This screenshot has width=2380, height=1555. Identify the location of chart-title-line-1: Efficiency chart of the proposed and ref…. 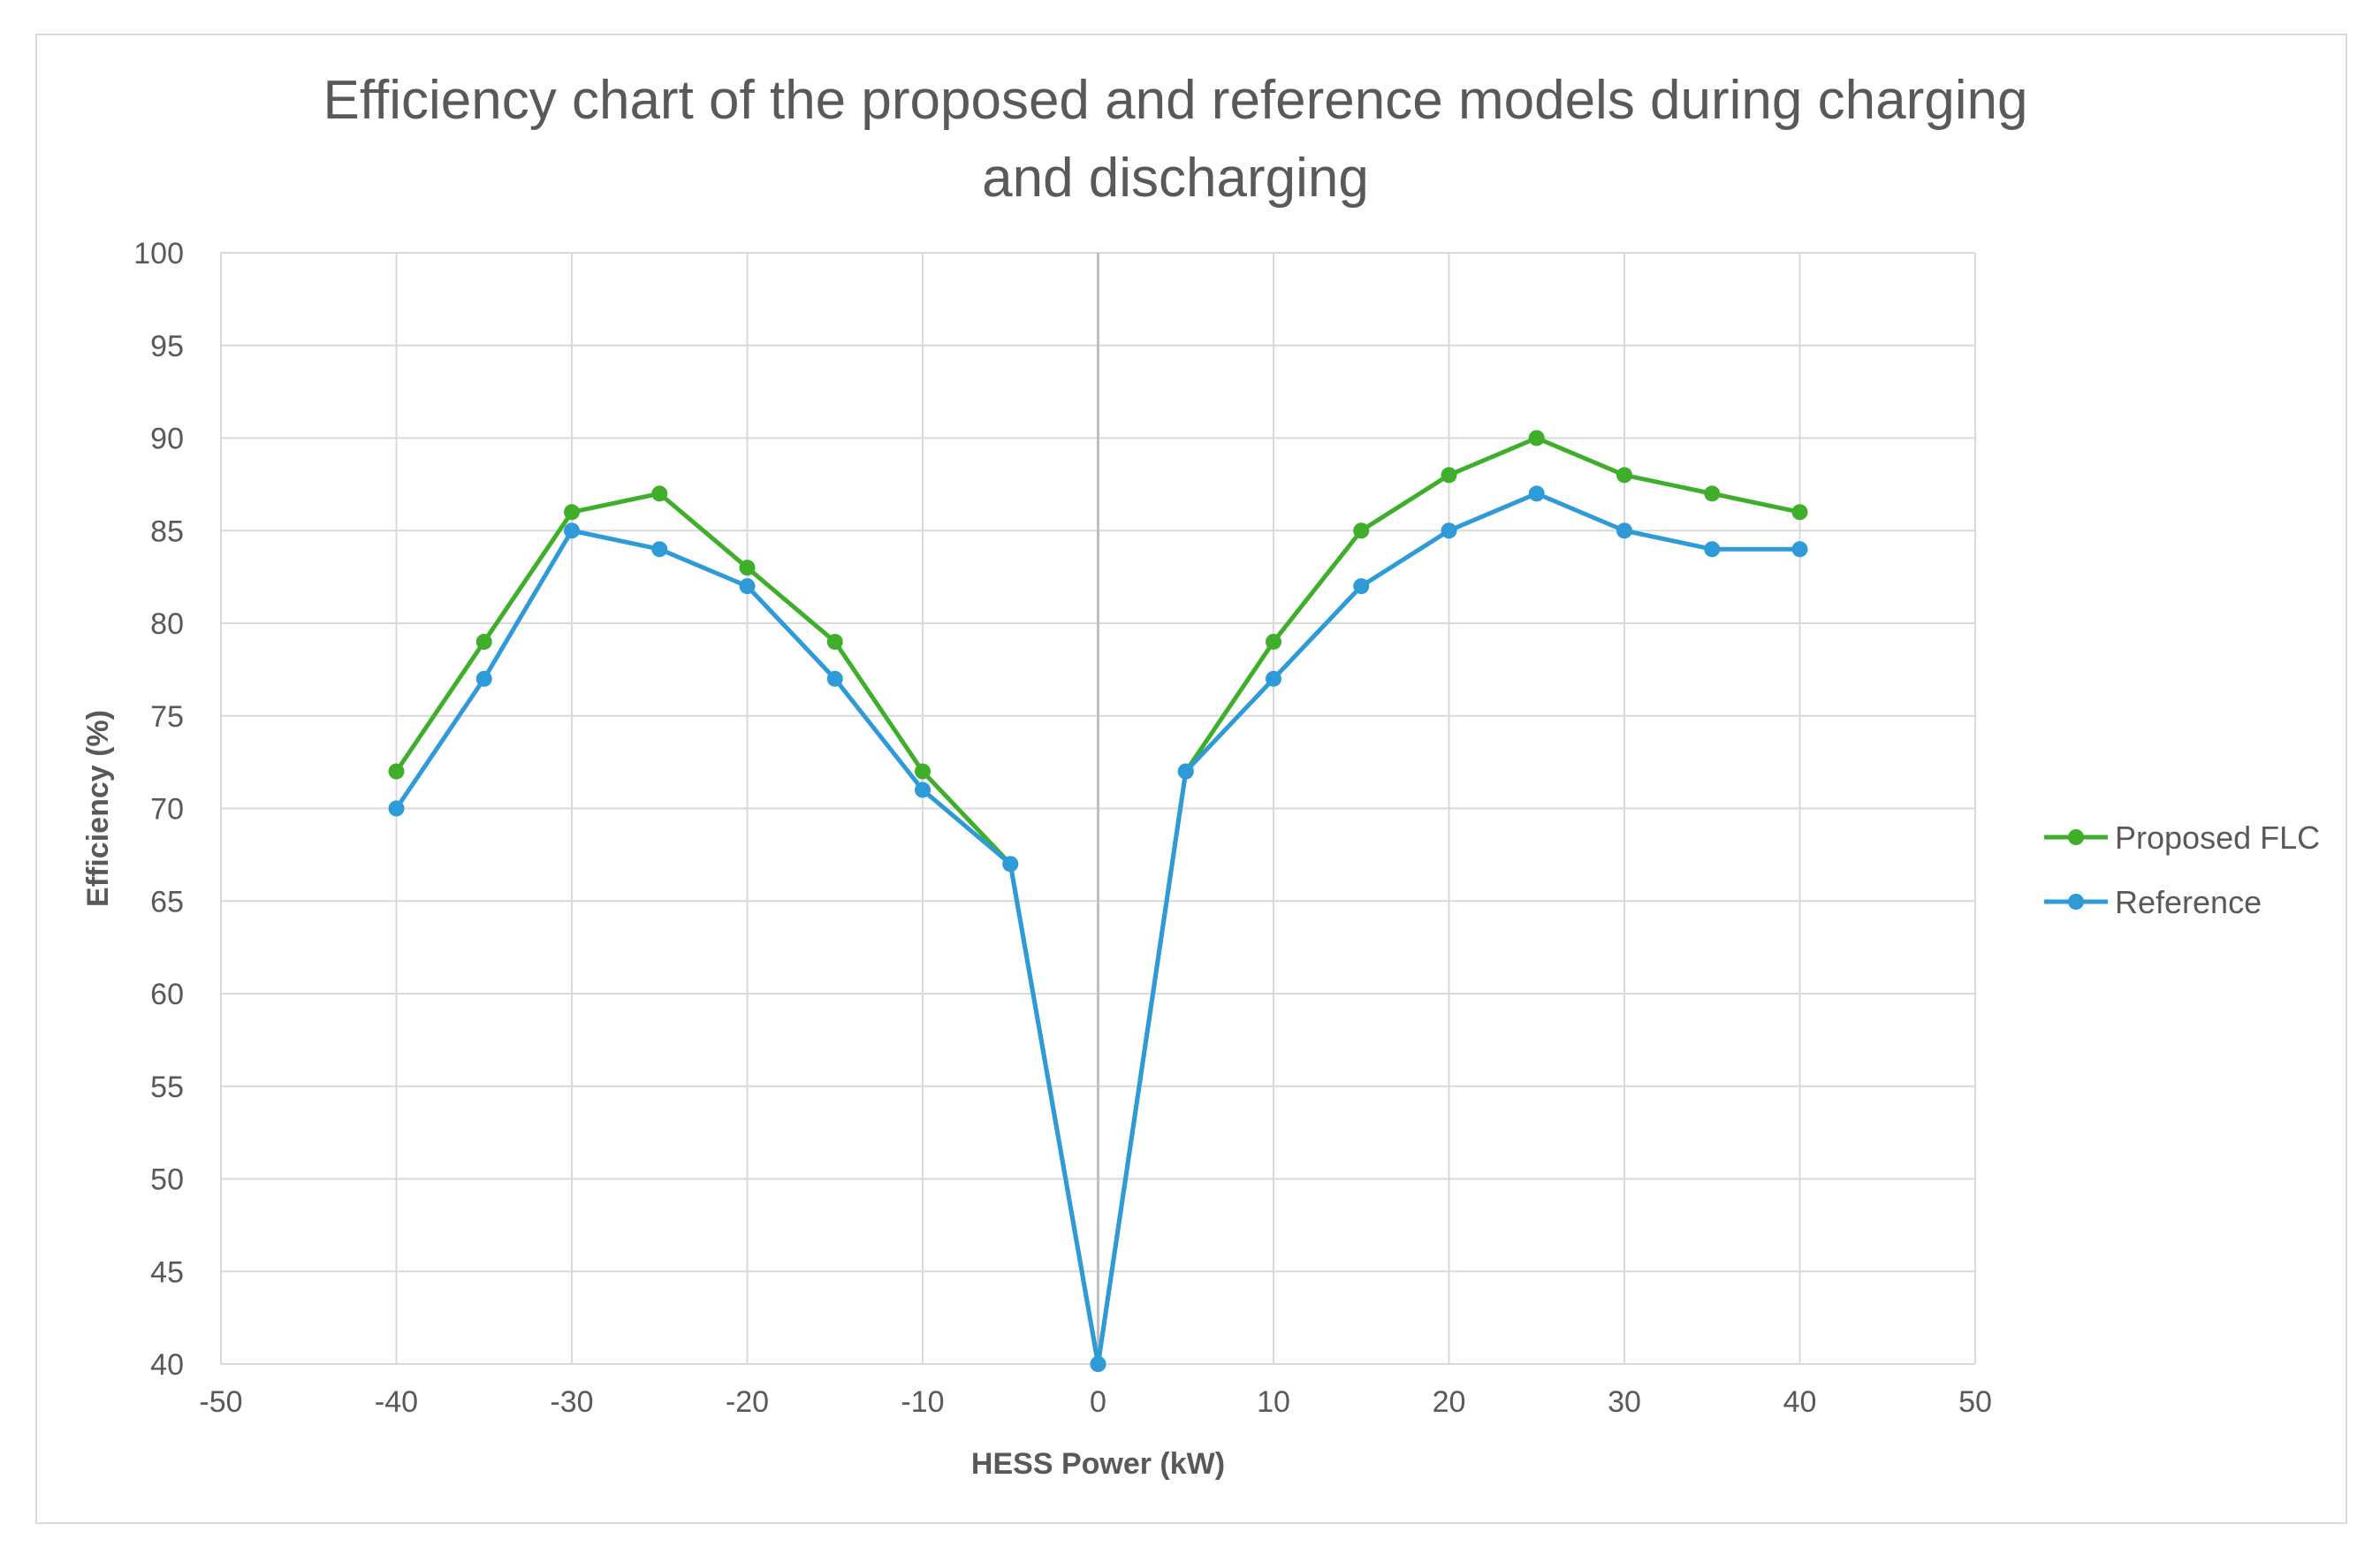
(1175, 101).